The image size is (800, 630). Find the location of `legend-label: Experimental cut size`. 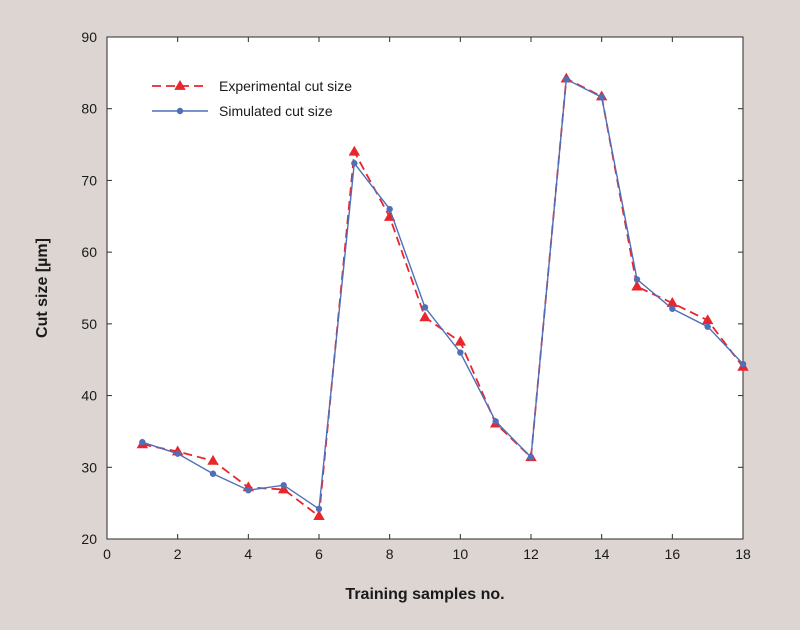

legend-label: Experimental cut size is located at coordinates (285, 86).